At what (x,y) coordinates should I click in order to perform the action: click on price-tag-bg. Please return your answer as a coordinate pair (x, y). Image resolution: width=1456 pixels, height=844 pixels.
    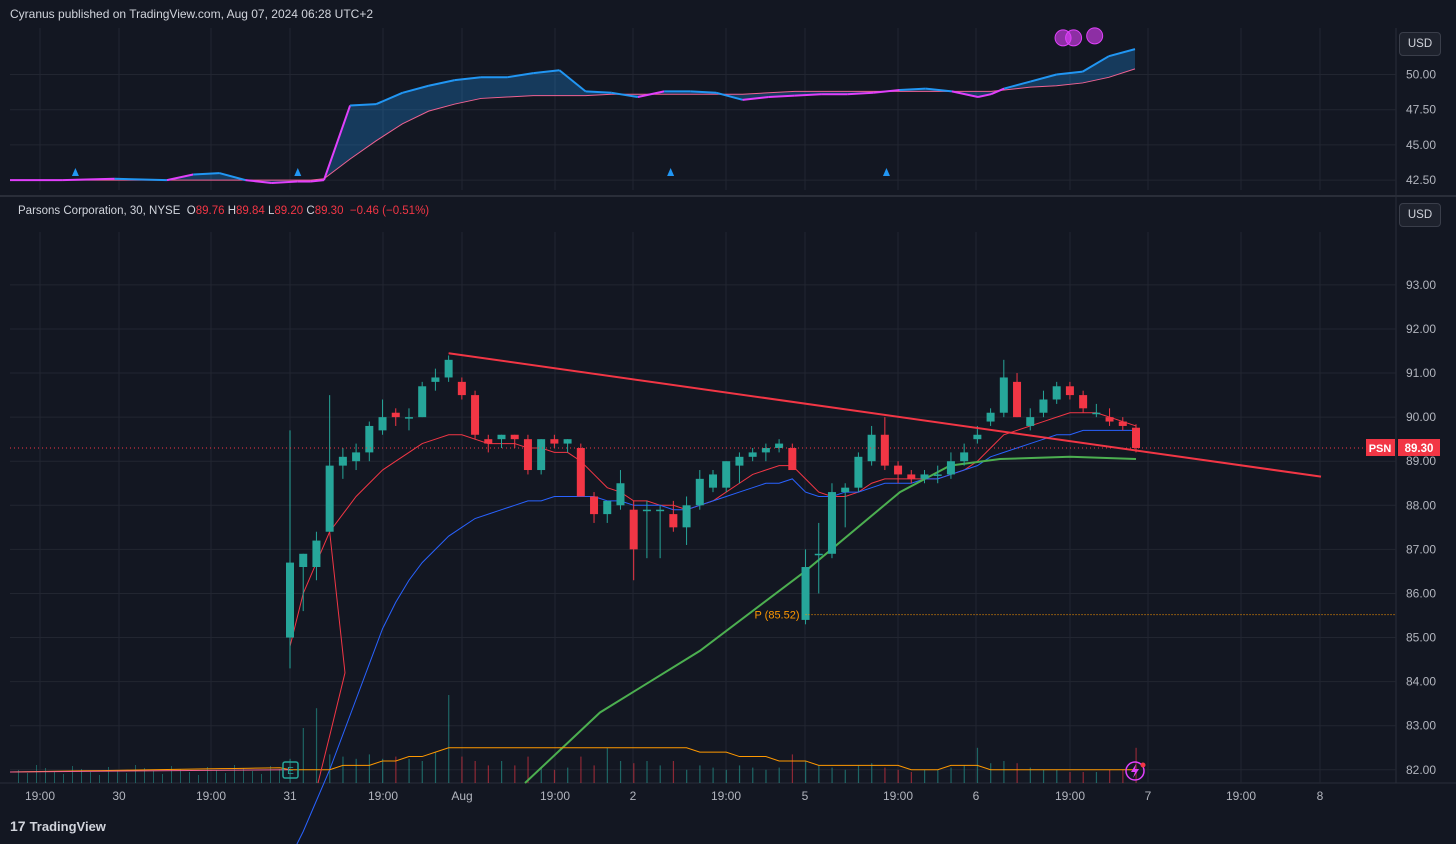
    Looking at the image, I should click on (1419, 447).